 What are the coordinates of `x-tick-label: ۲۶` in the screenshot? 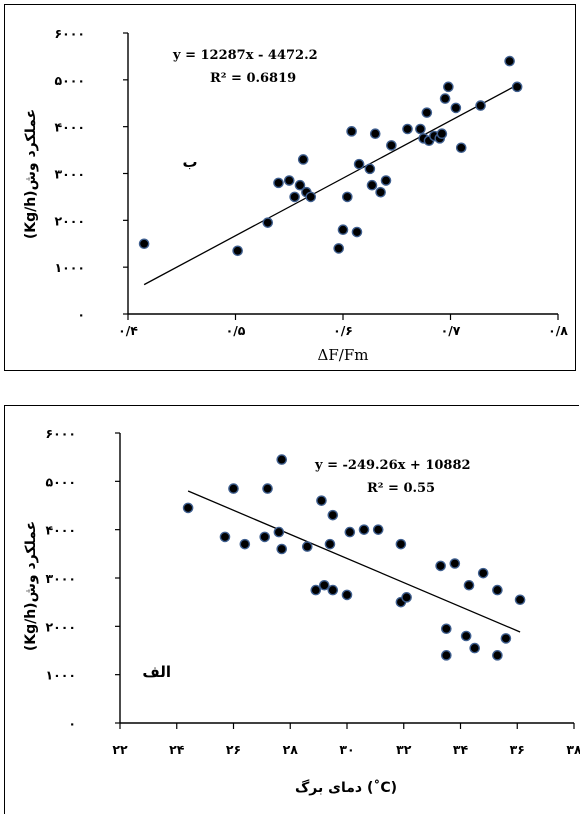 It's located at (233, 749).